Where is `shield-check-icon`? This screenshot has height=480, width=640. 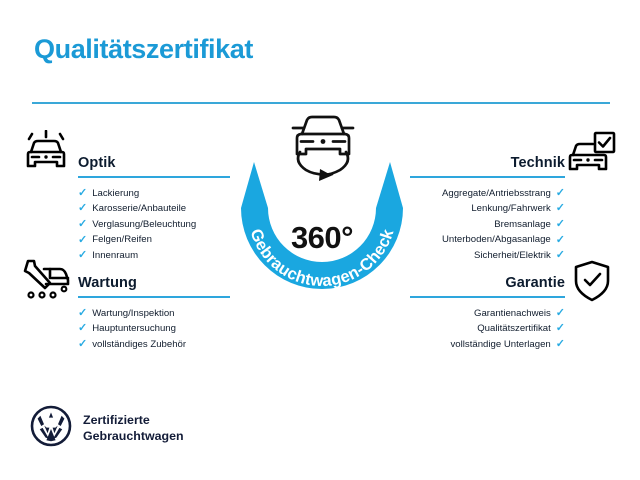 shield-check-icon is located at coordinates (592, 283).